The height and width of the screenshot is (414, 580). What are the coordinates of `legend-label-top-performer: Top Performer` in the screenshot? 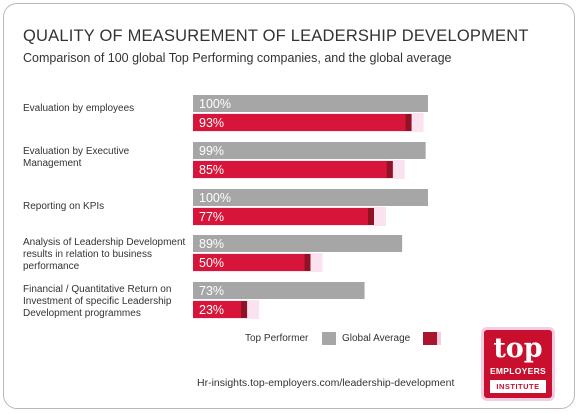 It's located at (277, 338).